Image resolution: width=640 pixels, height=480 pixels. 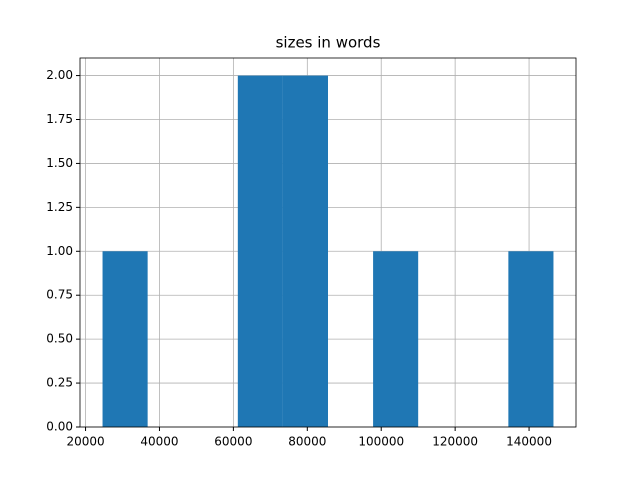 What do you see at coordinates (159, 442) in the screenshot?
I see `x-tick-label: 40000` at bounding box center [159, 442].